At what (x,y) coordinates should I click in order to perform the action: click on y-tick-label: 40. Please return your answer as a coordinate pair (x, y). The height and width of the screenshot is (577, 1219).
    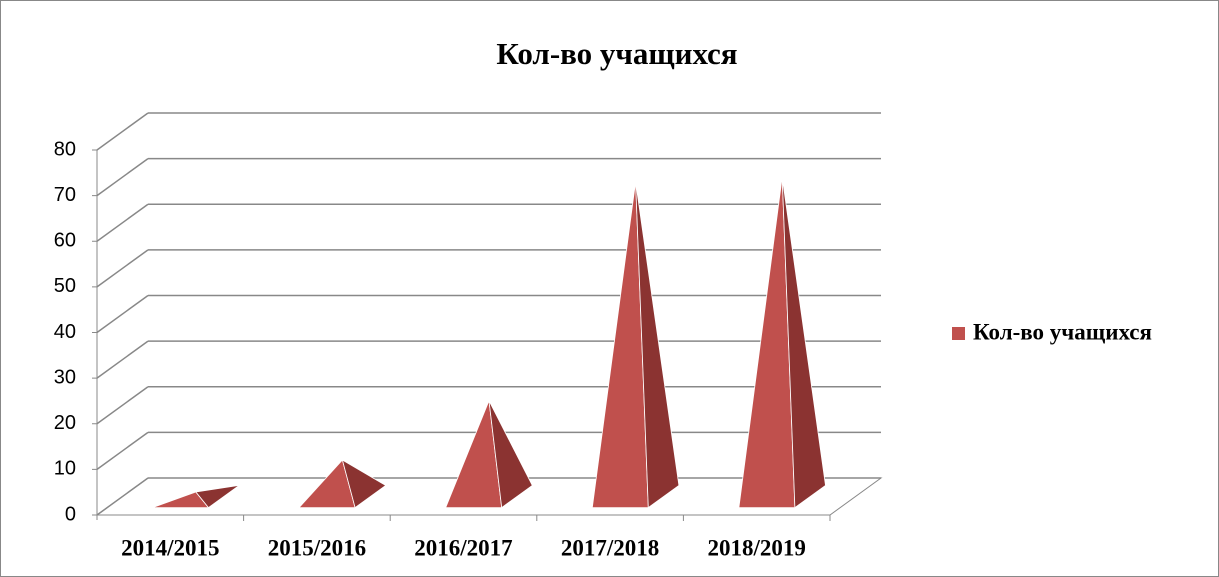
    Looking at the image, I should click on (65, 332).